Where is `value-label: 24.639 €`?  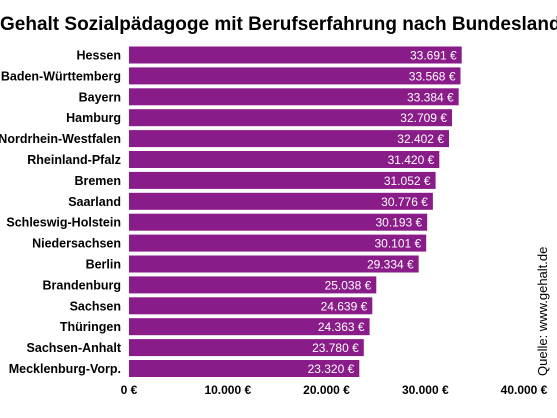
value-label: 24.639 € is located at coordinates (344, 306).